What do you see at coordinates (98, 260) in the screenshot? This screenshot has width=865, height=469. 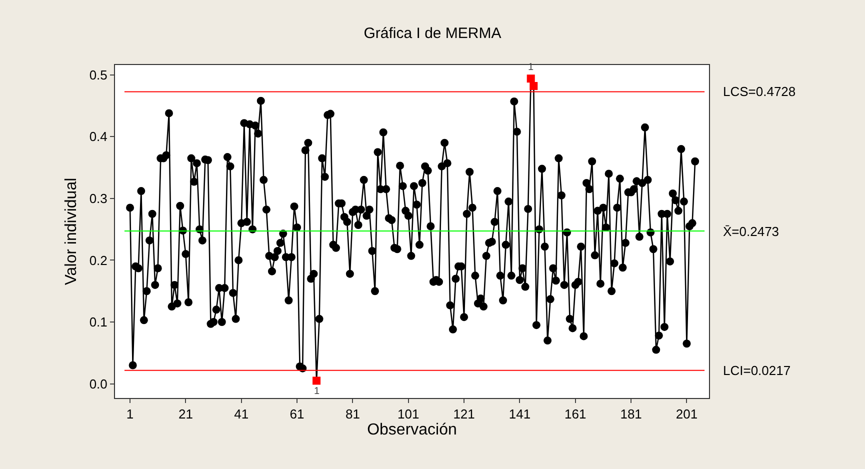 I see `y-tick-label: 0.2` at bounding box center [98, 260].